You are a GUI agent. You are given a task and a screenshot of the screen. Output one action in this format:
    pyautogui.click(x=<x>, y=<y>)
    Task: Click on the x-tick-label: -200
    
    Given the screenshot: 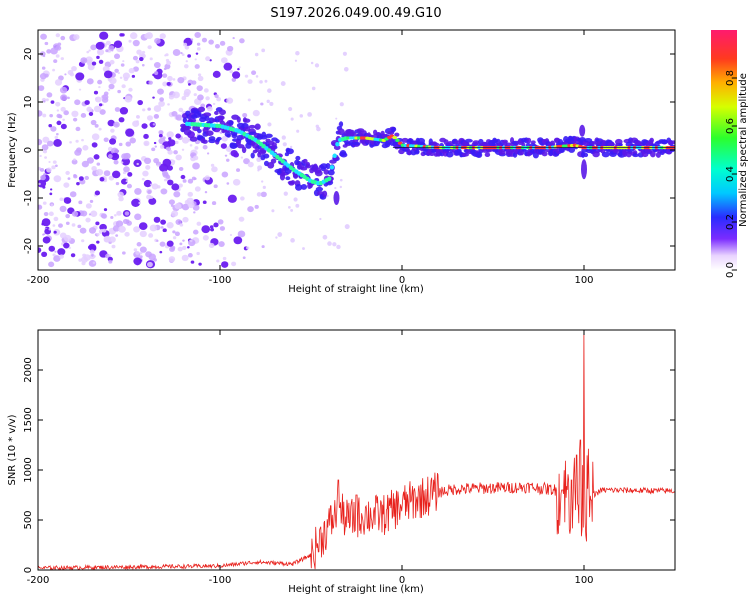 What is the action you would take?
    pyautogui.click(x=38, y=580)
    